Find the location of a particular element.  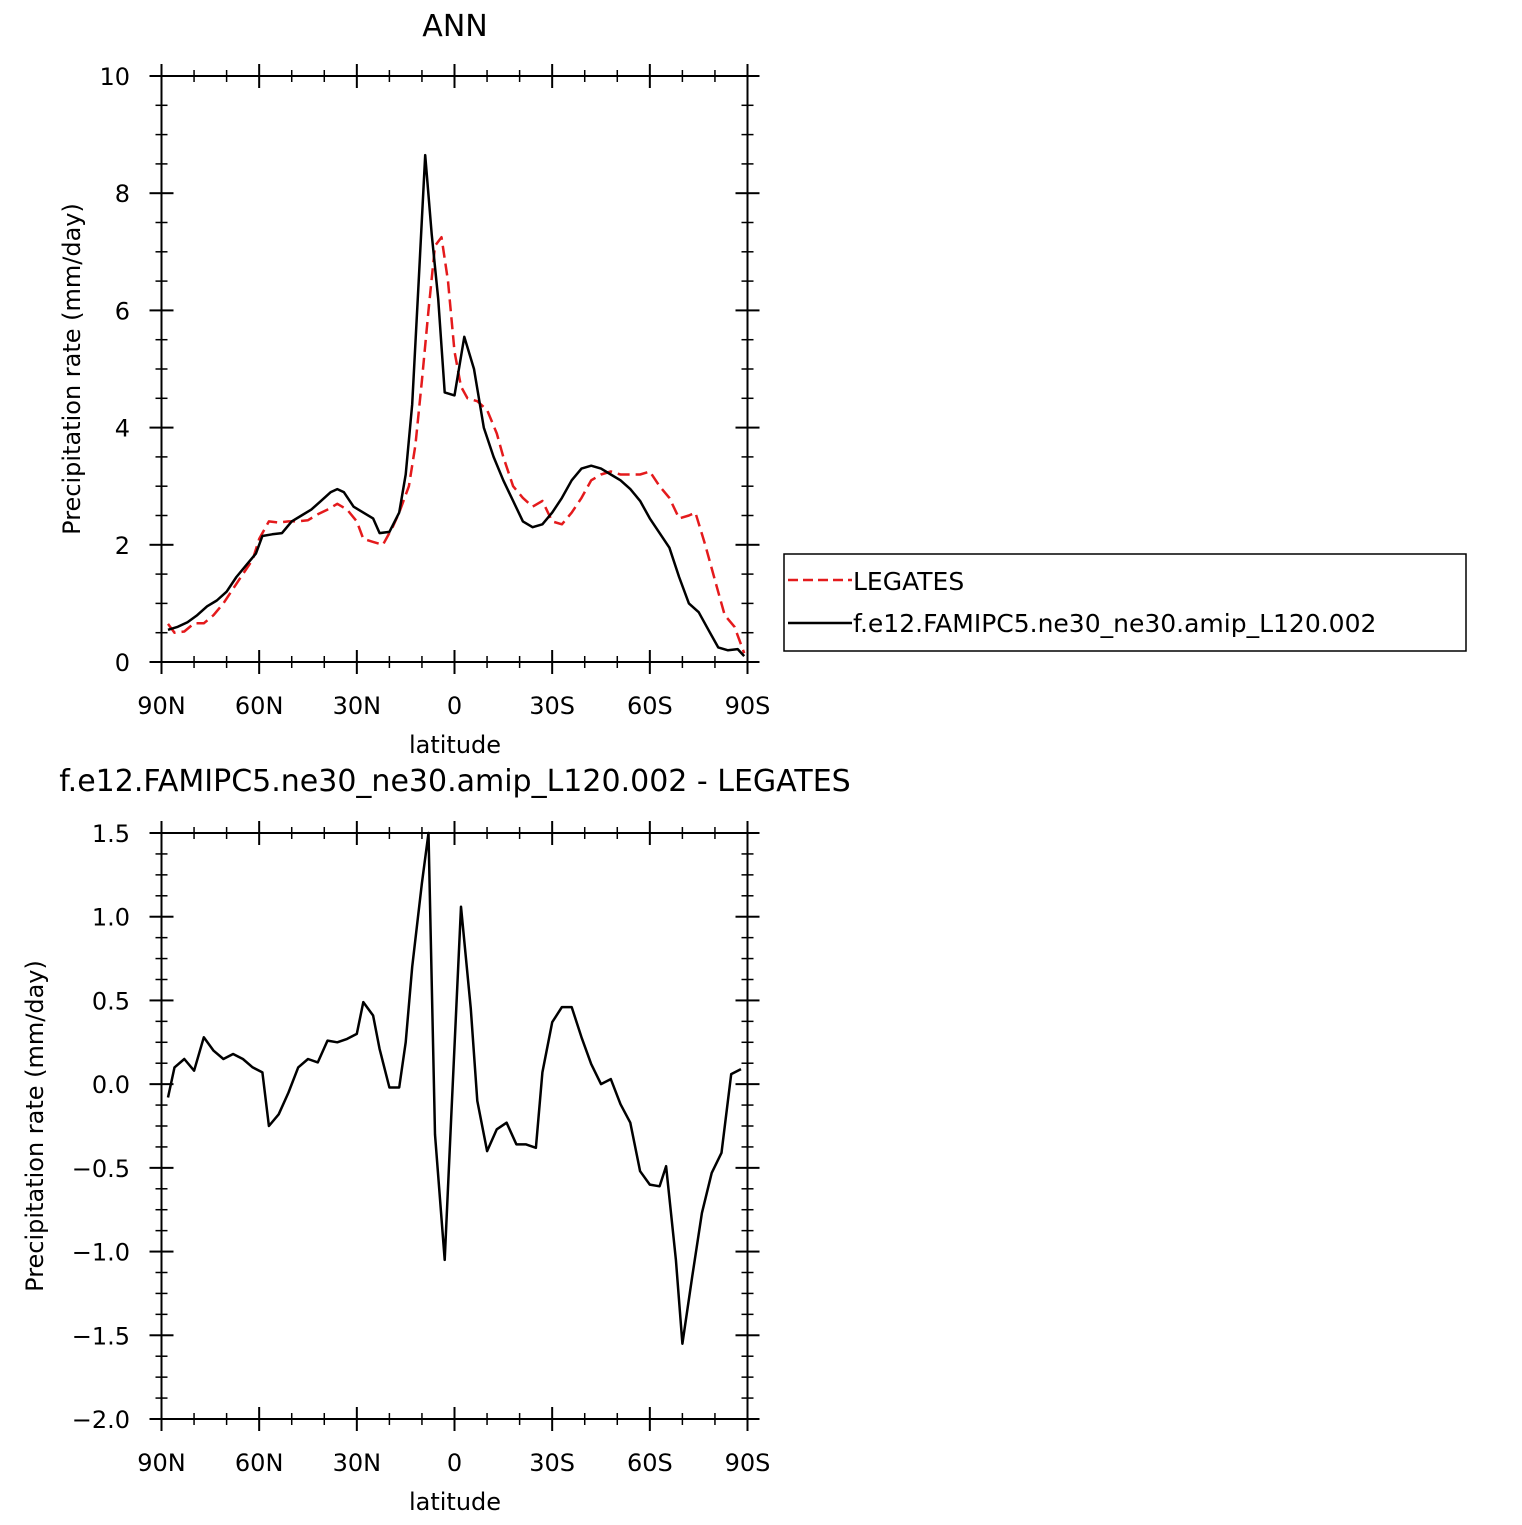

y-tick-label: 1.5 is located at coordinates (111, 834).